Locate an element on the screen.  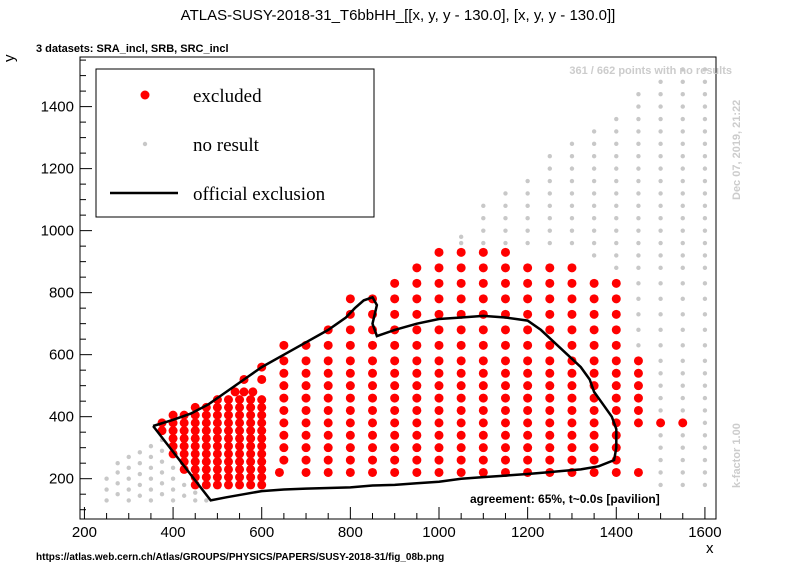
x-tick-label: 1600 is located at coordinates (704, 532).